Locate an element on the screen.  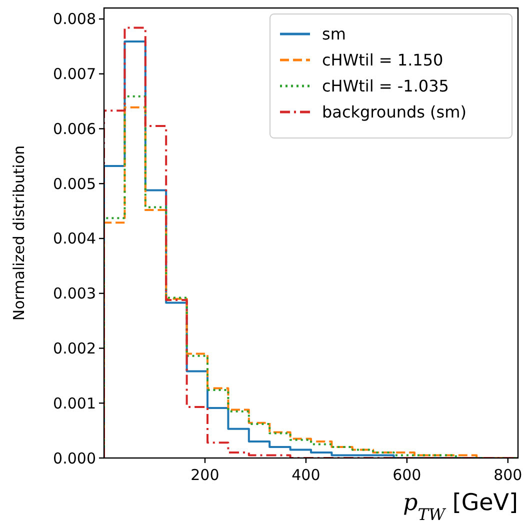
x-axis-title: p$_{TW}$ [GeV] is located at coordinates (460, 507).